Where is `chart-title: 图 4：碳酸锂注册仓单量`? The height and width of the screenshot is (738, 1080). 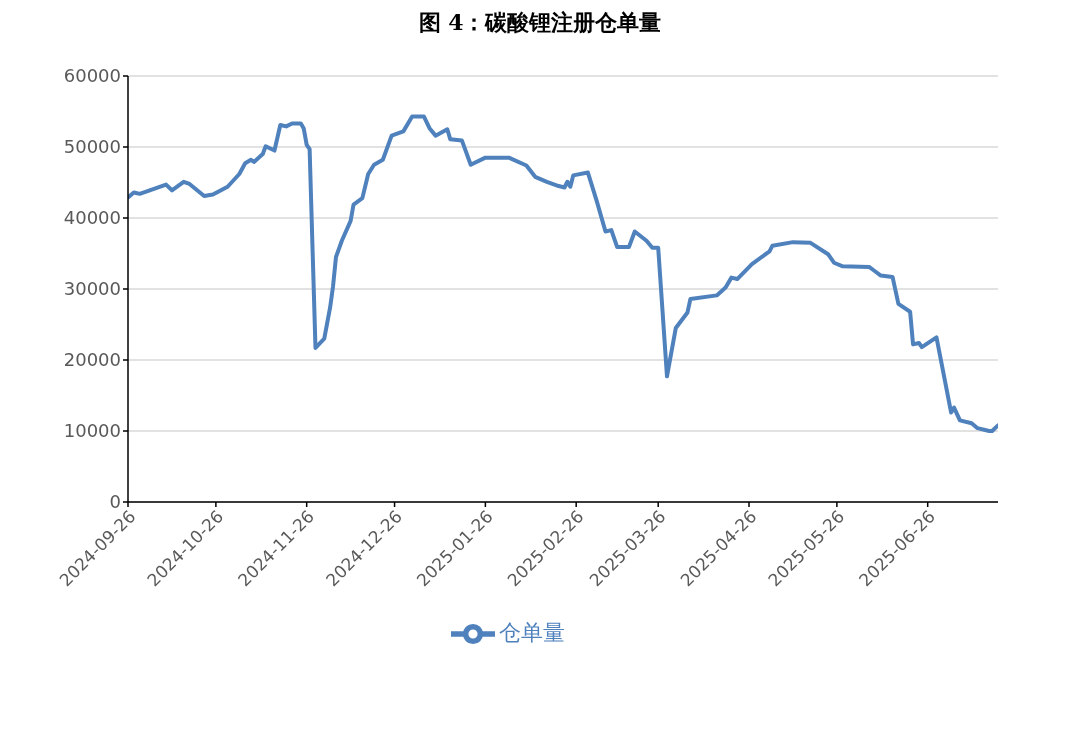 chart-title: 图 4：碳酸锂注册仓单量 is located at coordinates (540, 22).